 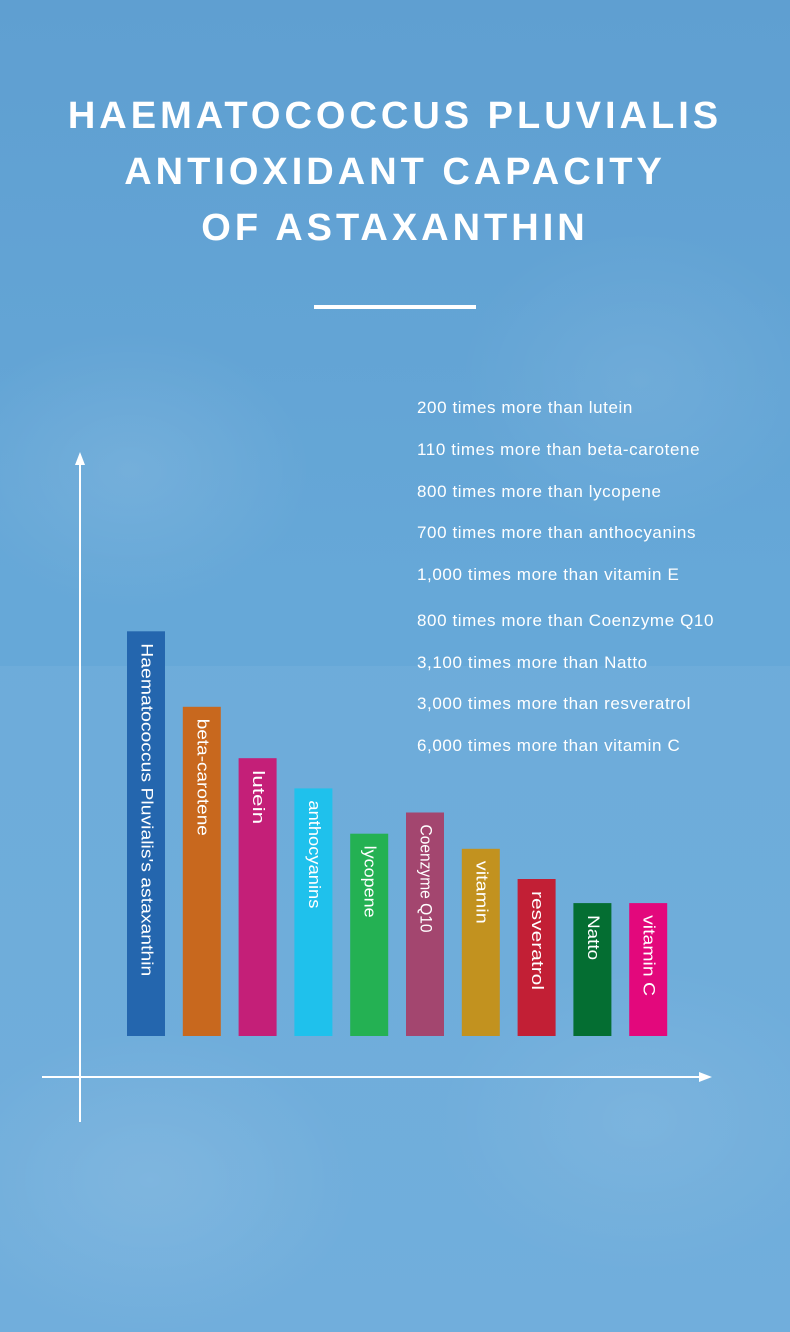 I want to click on comparison-item: 3,100 times more than Natto, so click(x=532, y=662).